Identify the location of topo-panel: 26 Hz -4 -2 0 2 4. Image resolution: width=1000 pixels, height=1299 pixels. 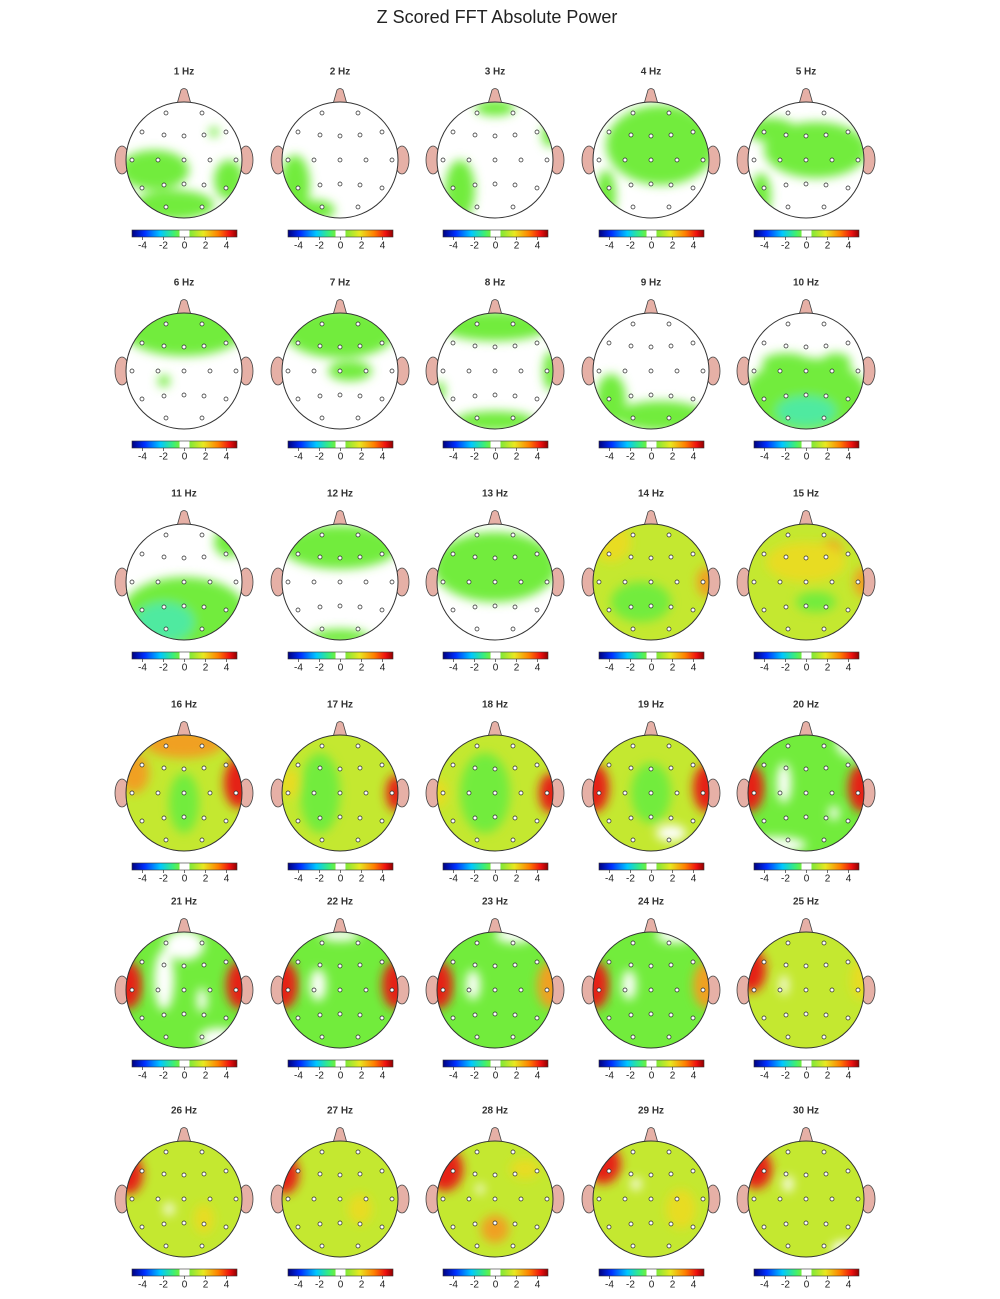
(184, 1198).